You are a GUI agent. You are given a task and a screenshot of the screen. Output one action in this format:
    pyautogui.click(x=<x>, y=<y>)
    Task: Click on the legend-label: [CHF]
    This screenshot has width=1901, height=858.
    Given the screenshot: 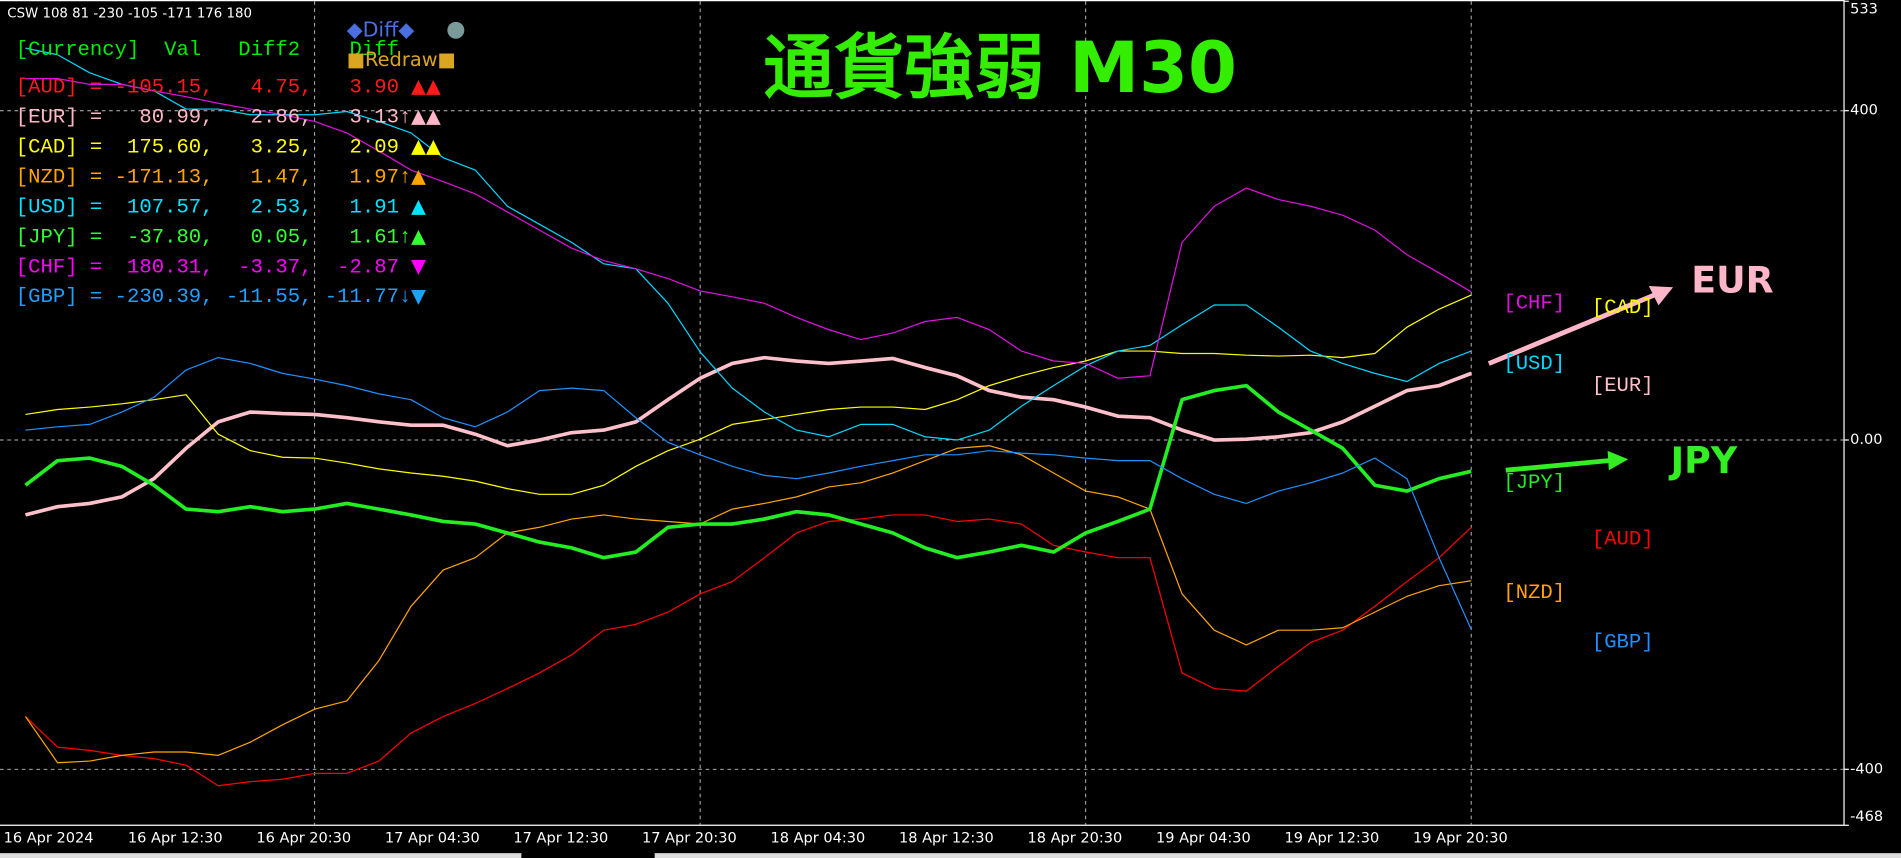 What is the action you would take?
    pyautogui.click(x=1534, y=303)
    